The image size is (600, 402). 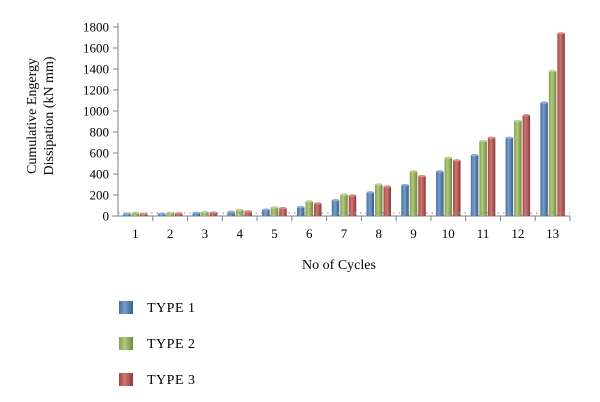 What do you see at coordinates (106, 216) in the screenshot?
I see `y-tick-label: 0` at bounding box center [106, 216].